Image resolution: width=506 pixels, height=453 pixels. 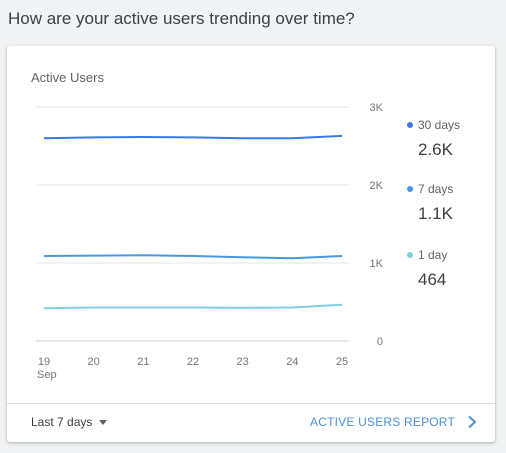 I want to click on caret-down-icon, so click(x=103, y=422).